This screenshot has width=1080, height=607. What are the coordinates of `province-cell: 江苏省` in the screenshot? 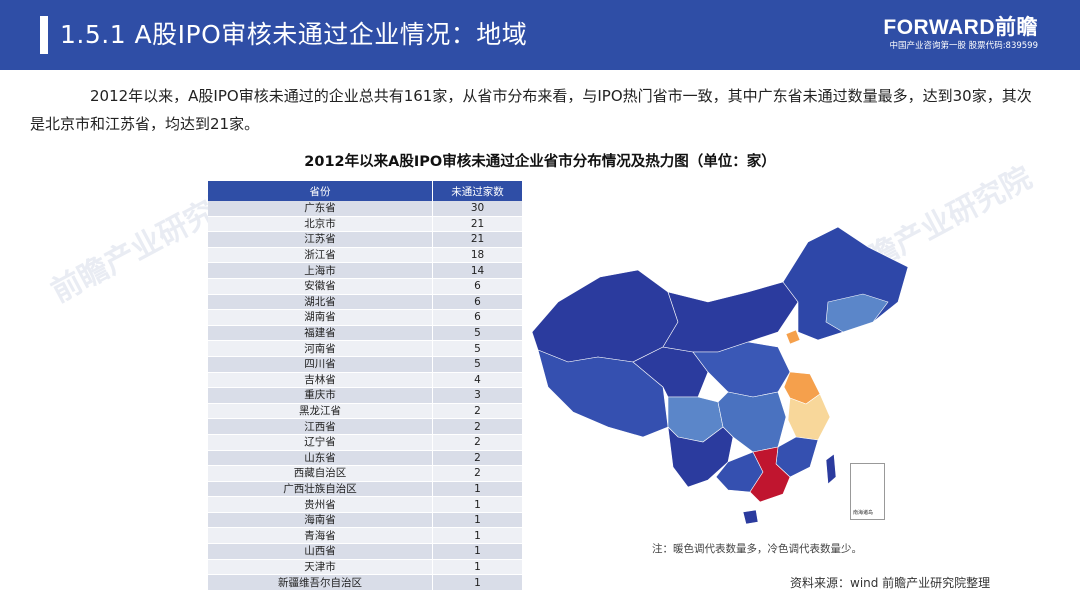 It's located at (320, 239).